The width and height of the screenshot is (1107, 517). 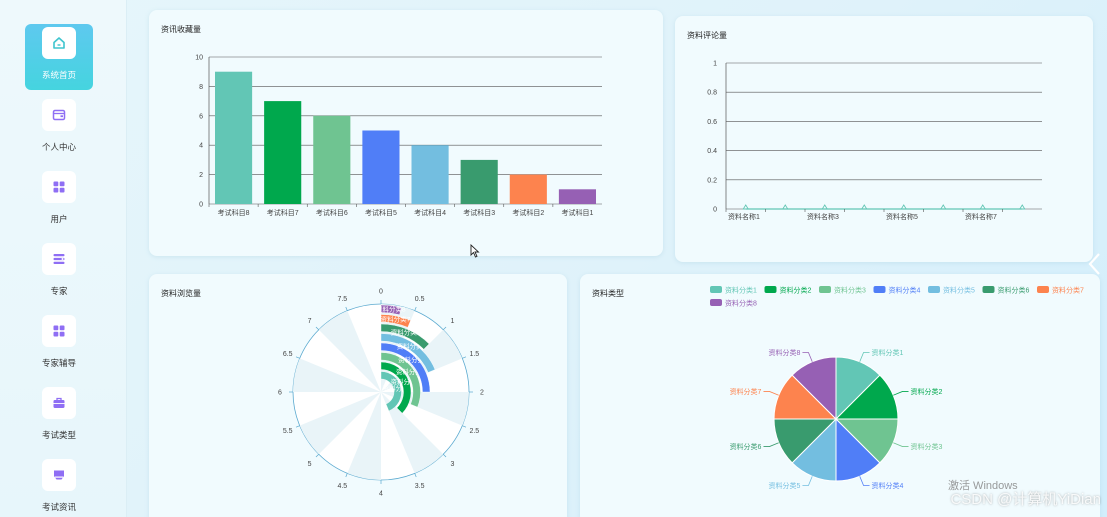 I want to click on browse-chart-title: 资料浏览量, so click(x=181, y=293).